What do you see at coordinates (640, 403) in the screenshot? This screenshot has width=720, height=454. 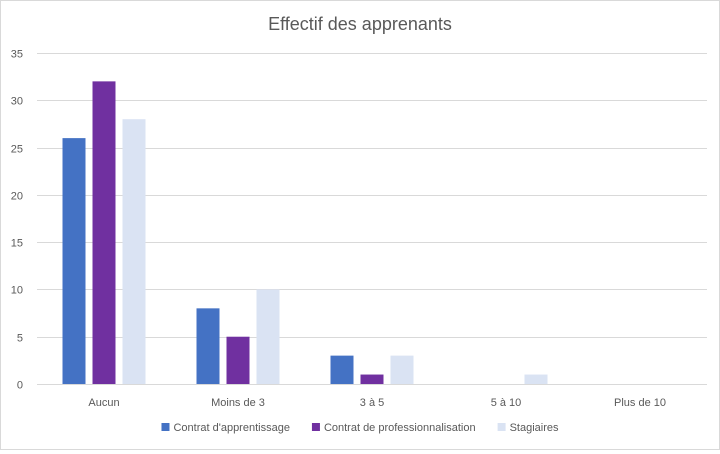 I see `x-tick-label: Plus de 10` at bounding box center [640, 403].